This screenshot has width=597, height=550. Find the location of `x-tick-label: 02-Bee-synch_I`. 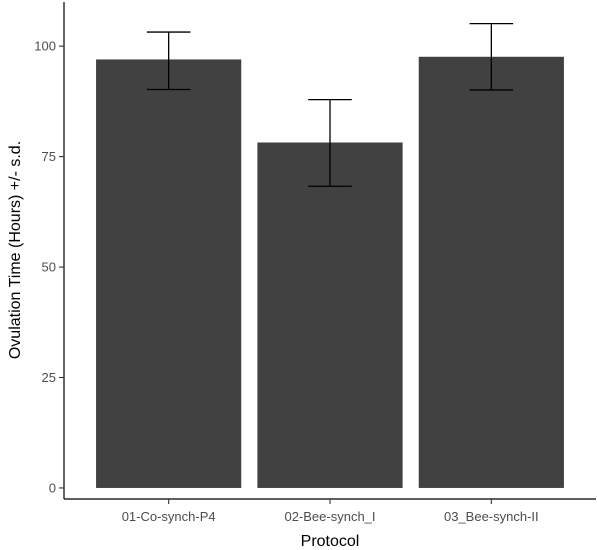

x-tick-label: 02-Bee-synch_I is located at coordinates (329, 516).